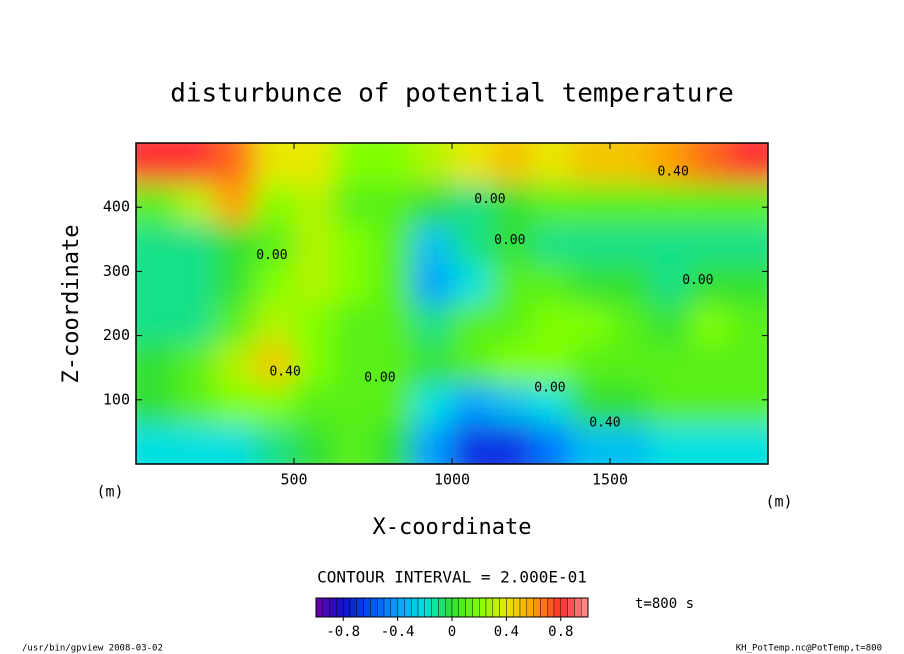 The width and height of the screenshot is (904, 654). What do you see at coordinates (452, 632) in the screenshot?
I see `colorbar-tick-label: 0` at bounding box center [452, 632].